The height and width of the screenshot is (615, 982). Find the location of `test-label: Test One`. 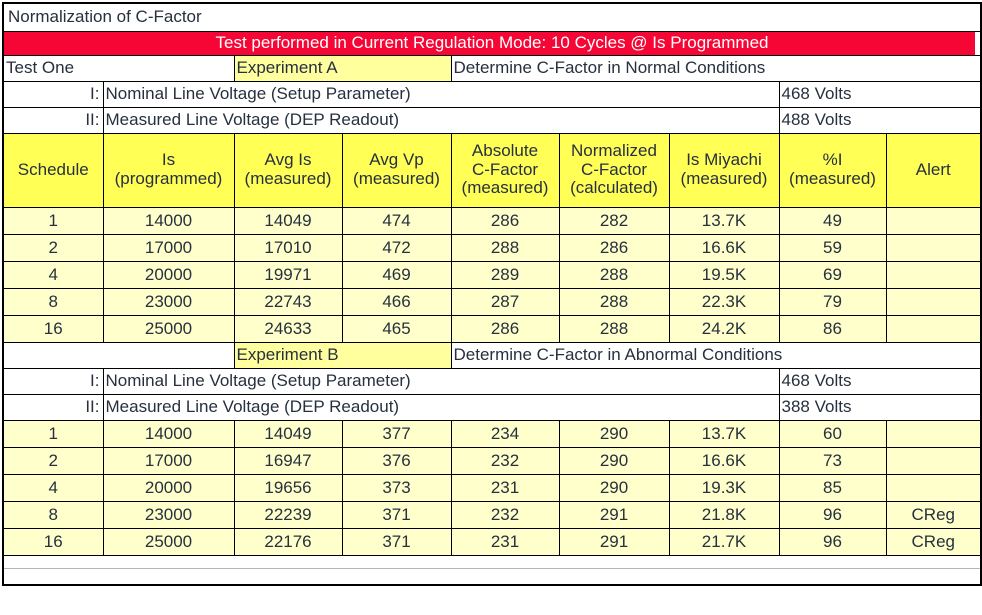

test-label: Test One is located at coordinates (118, 68).